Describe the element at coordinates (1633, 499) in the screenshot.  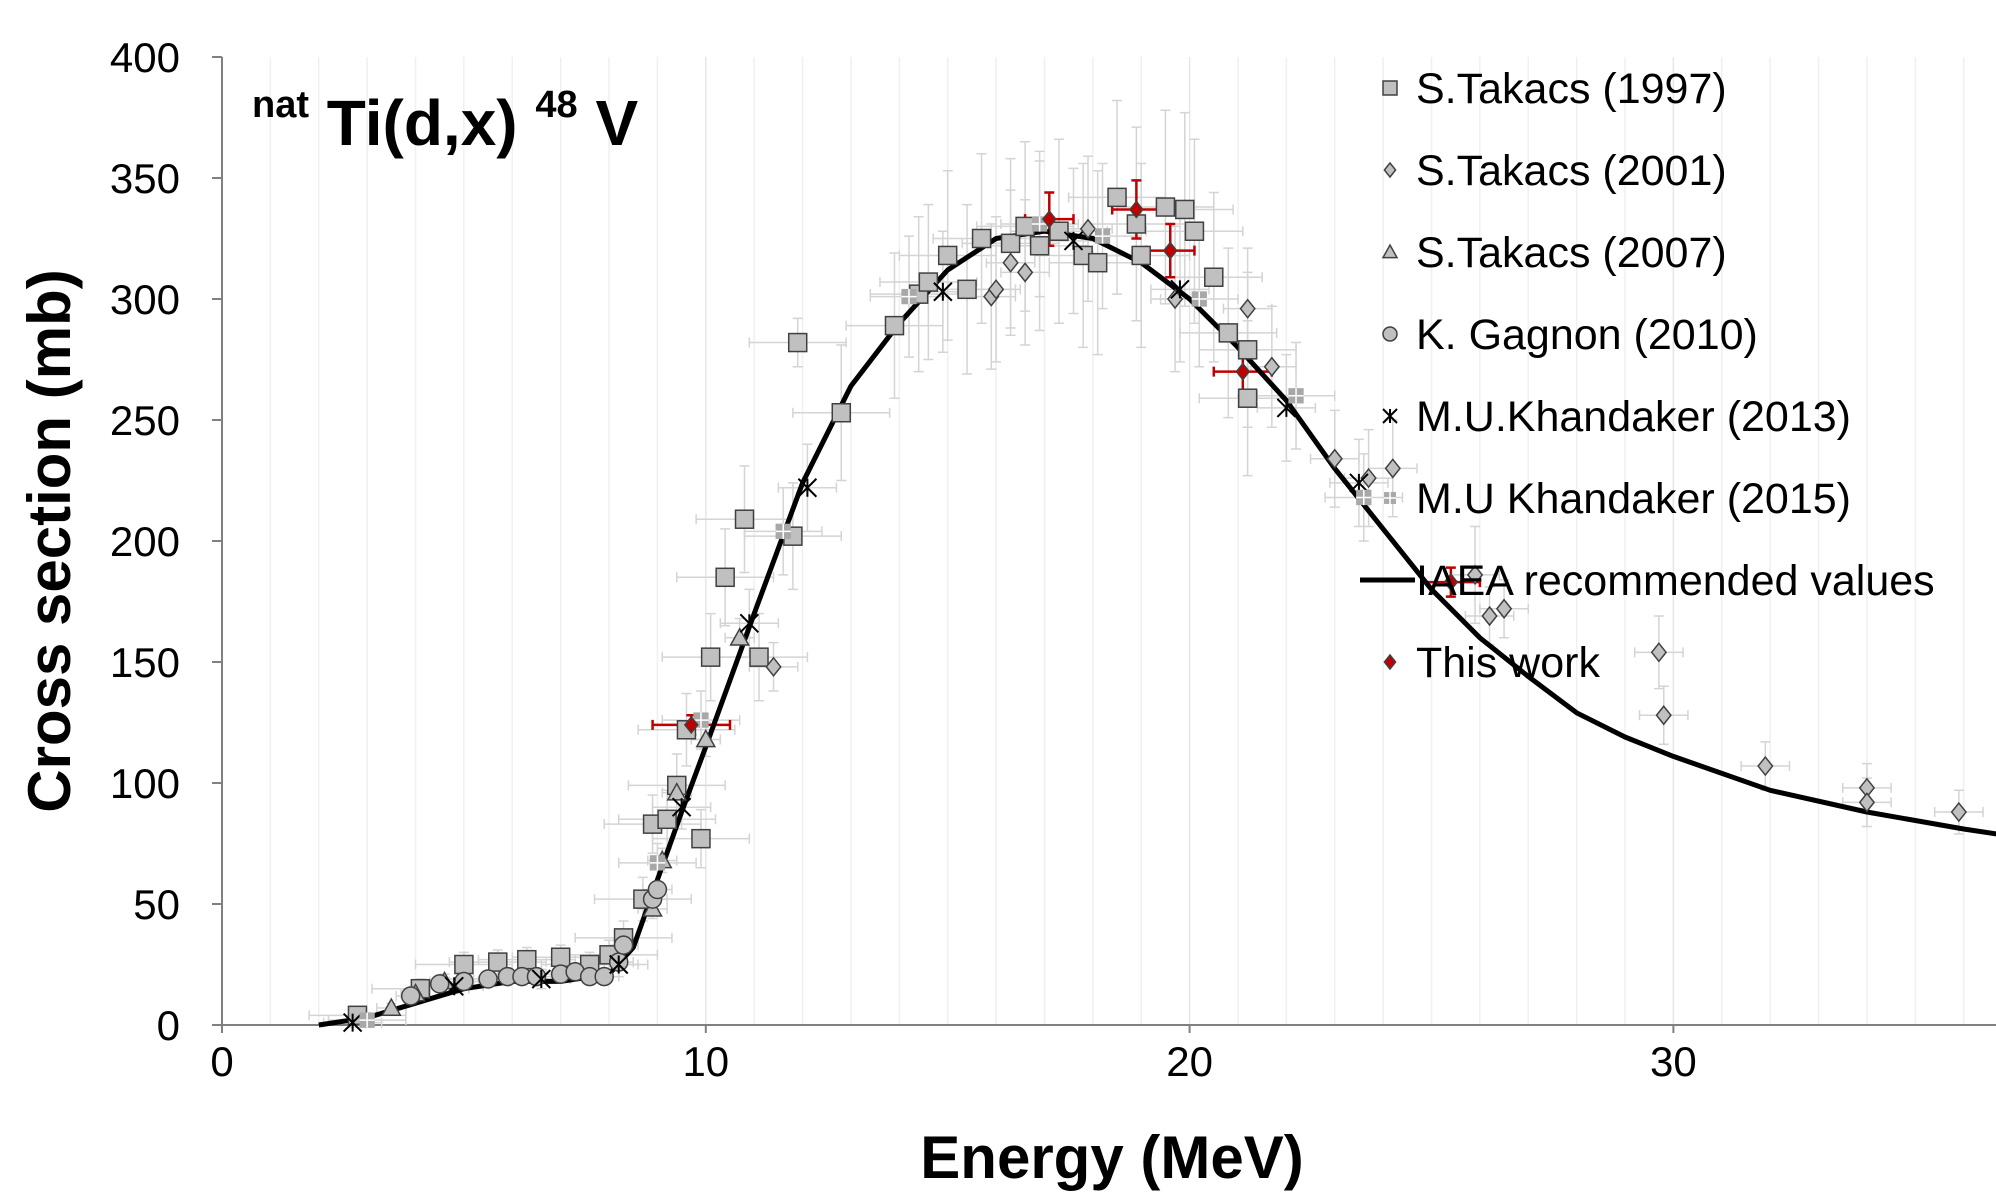
I see `legend-label-m-u-khandaker-2015: M.U Khandaker (2015)` at that location.